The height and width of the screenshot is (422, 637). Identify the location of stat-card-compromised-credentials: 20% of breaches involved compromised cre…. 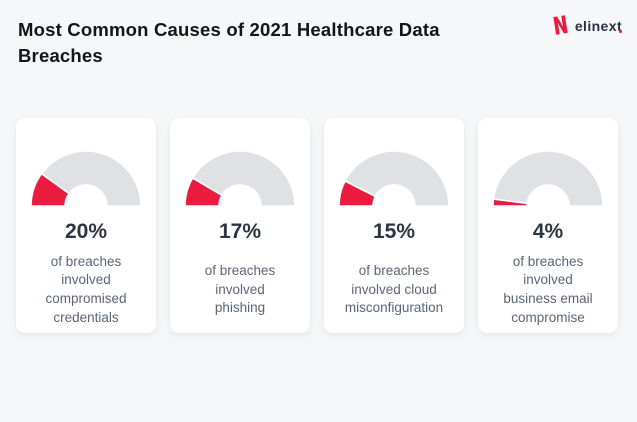
(86, 225).